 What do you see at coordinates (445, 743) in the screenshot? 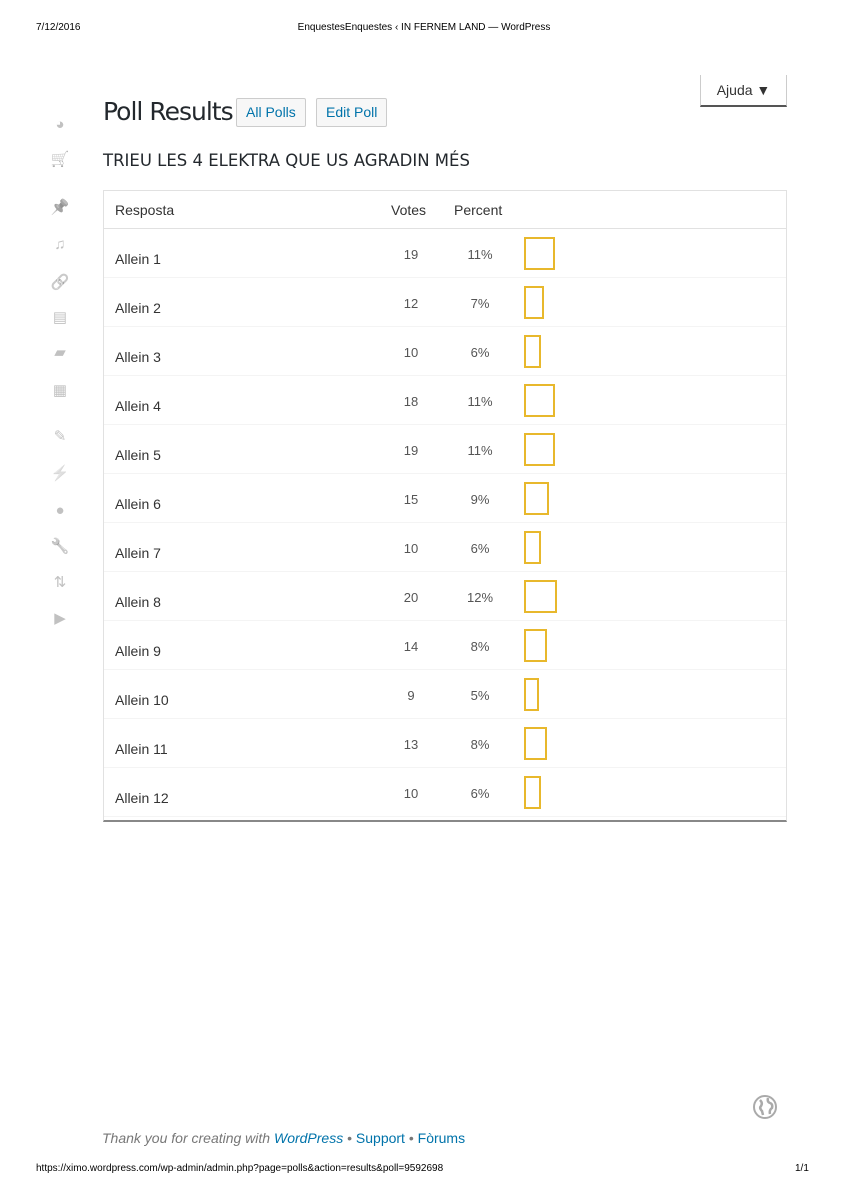
I see `table-row: Allein 11 13 8%` at bounding box center [445, 743].